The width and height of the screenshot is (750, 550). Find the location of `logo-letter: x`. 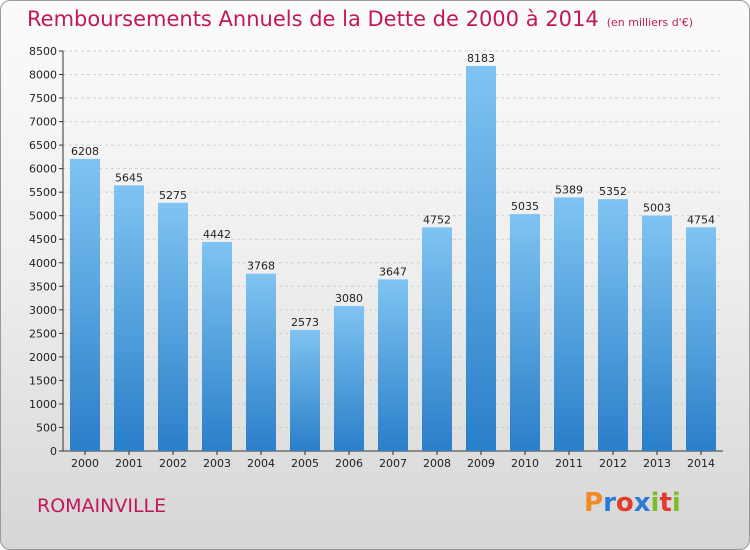

logo-letter: x is located at coordinates (642, 503).